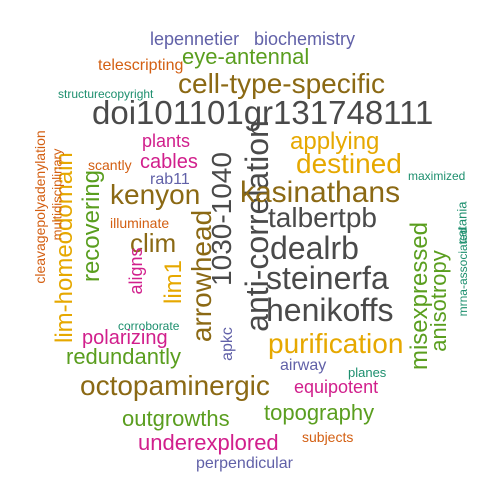  What do you see at coordinates (140, 223) in the screenshot?
I see `word-illuminate: illuminate` at bounding box center [140, 223].